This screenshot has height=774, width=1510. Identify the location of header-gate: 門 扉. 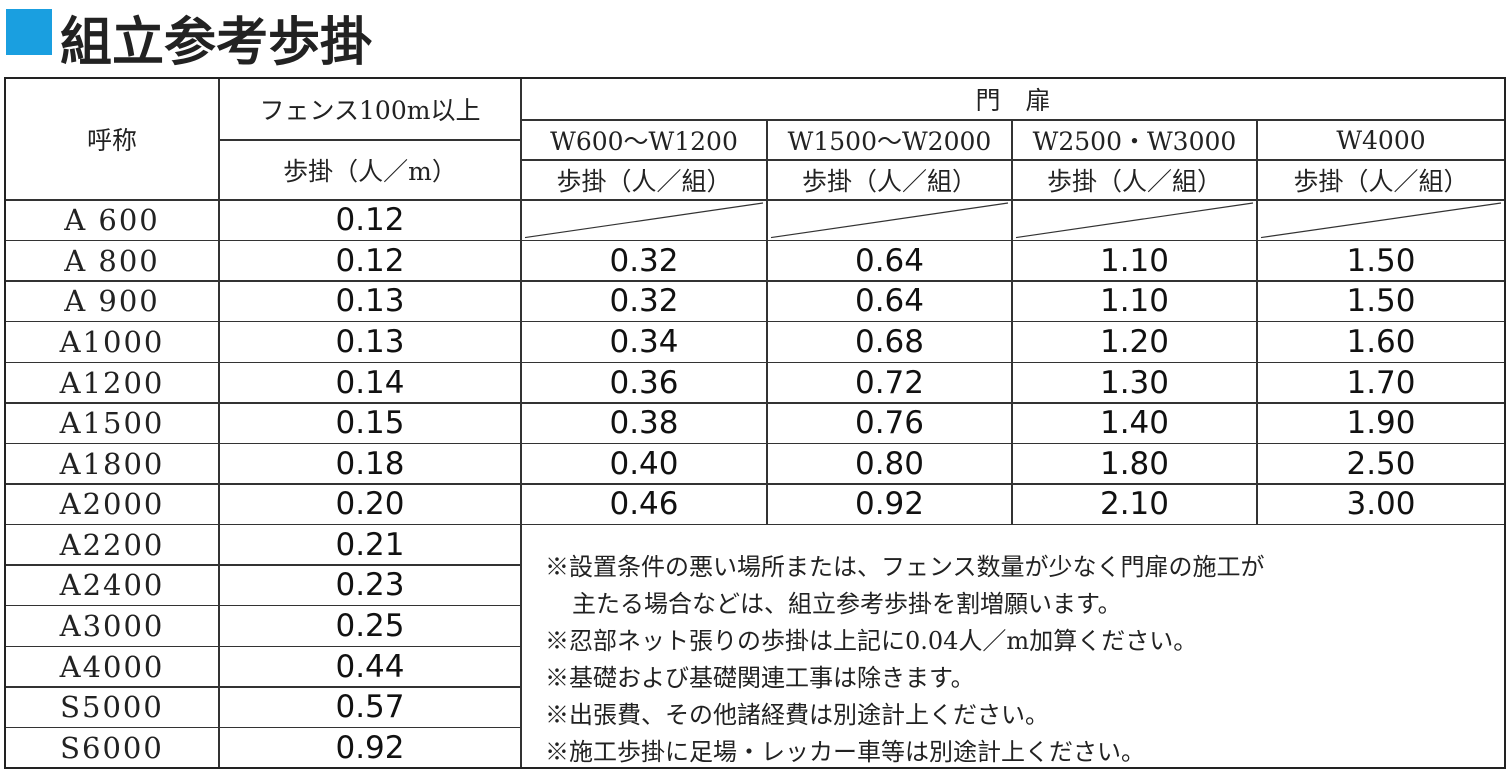
(1013, 99).